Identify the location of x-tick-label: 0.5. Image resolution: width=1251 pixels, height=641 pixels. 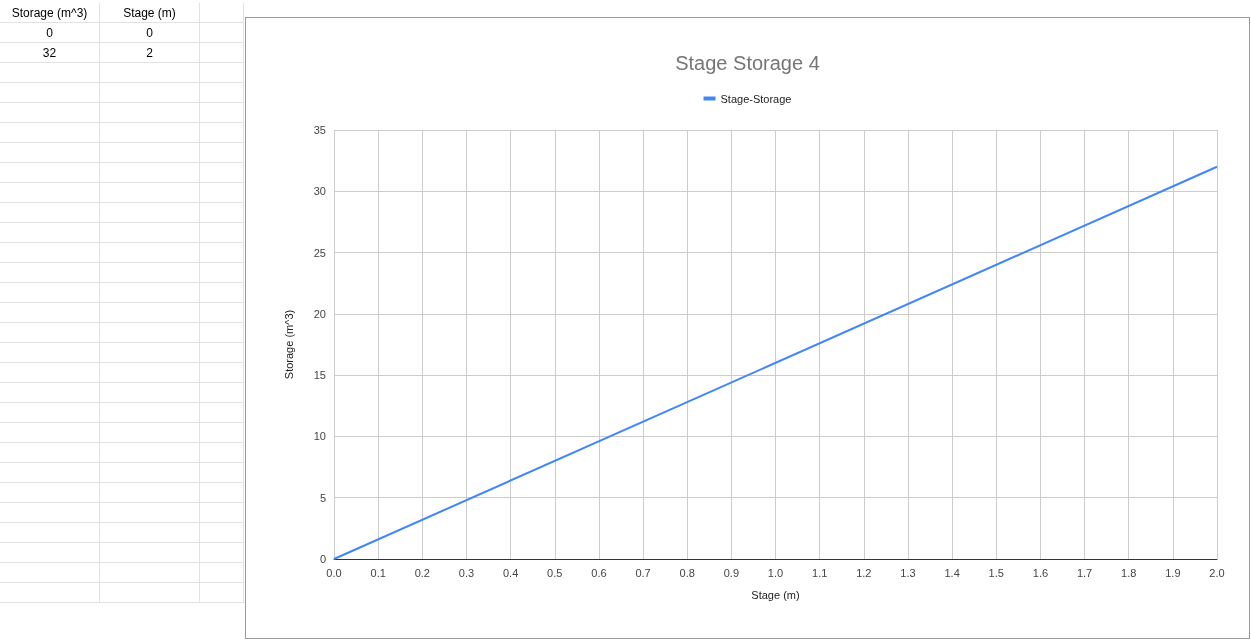
(555, 572).